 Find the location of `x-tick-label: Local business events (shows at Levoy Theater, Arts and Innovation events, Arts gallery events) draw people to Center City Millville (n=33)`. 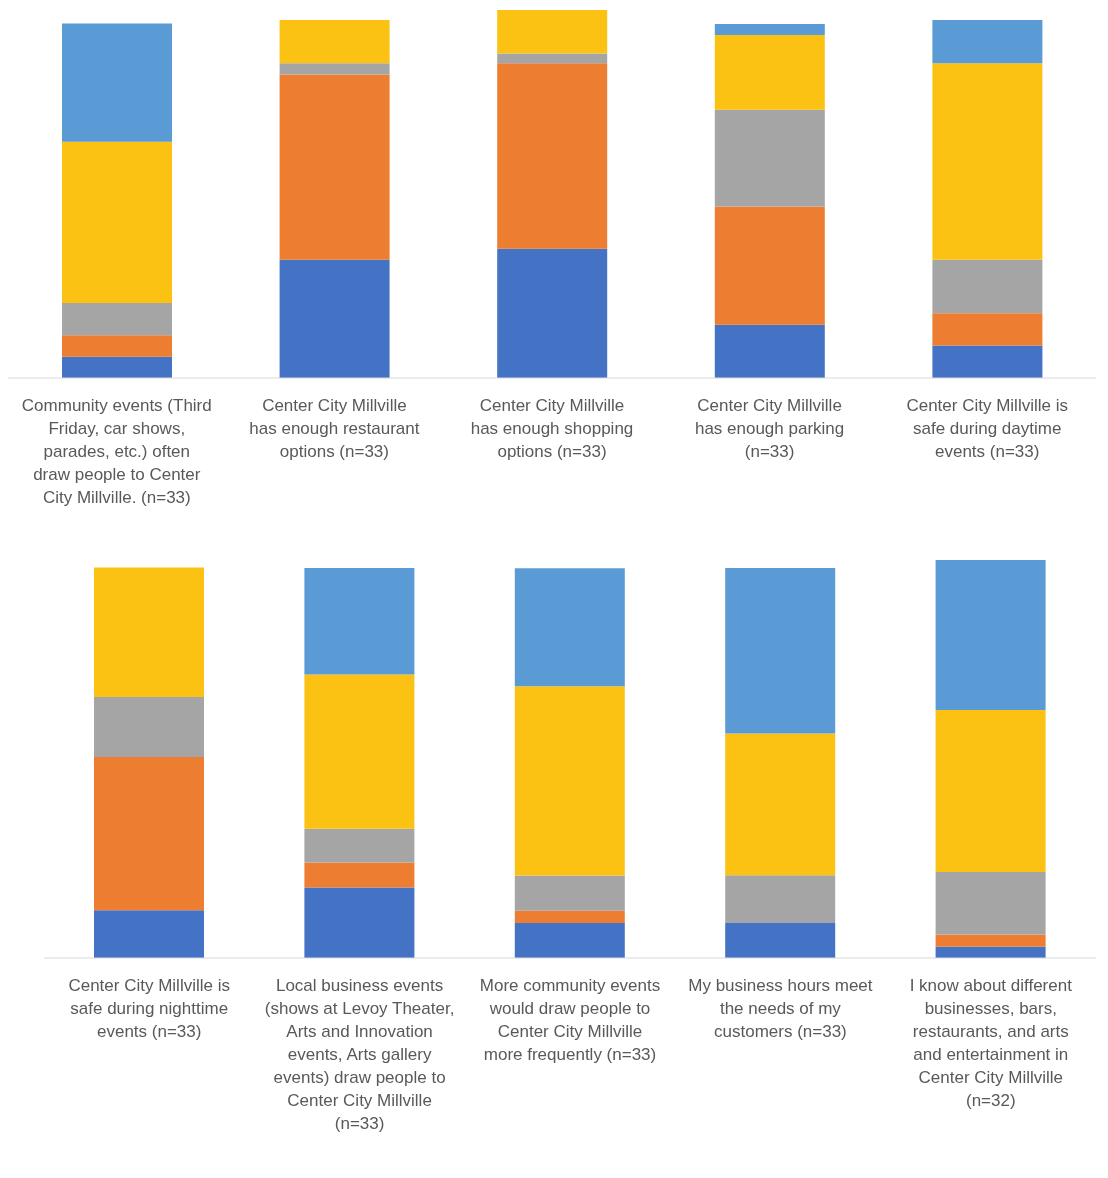

x-tick-label: Local business events (shows at Levoy Theater, Arts and Innovation events, Arts gallery events) draw people to Center City Millville (n=33) is located at coordinates (359, 1054).